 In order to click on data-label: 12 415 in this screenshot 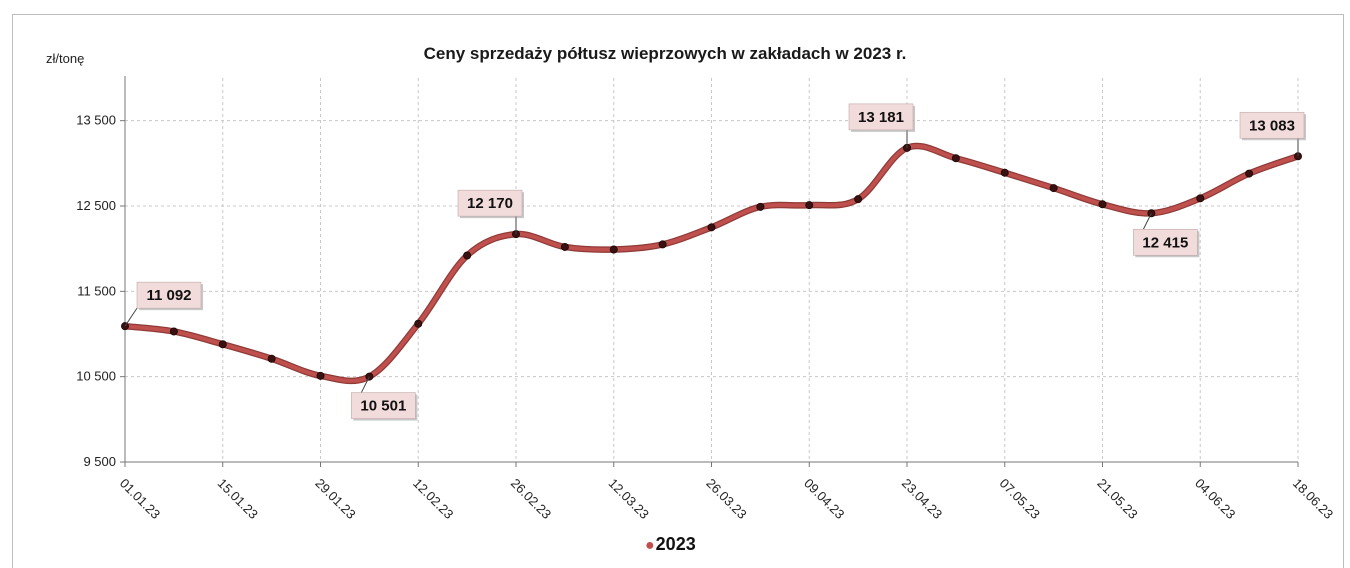, I will do `click(1165, 242)`.